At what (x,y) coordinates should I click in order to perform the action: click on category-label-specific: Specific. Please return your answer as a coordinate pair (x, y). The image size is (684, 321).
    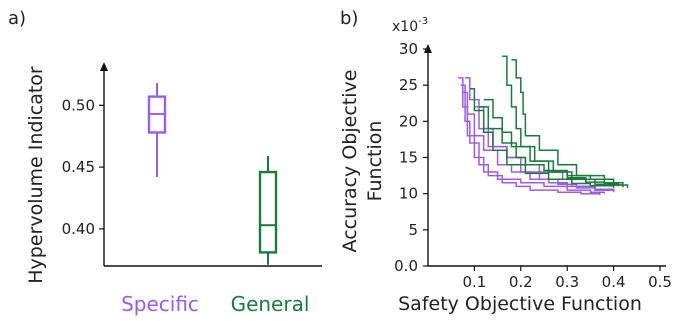
    Looking at the image, I should click on (160, 304).